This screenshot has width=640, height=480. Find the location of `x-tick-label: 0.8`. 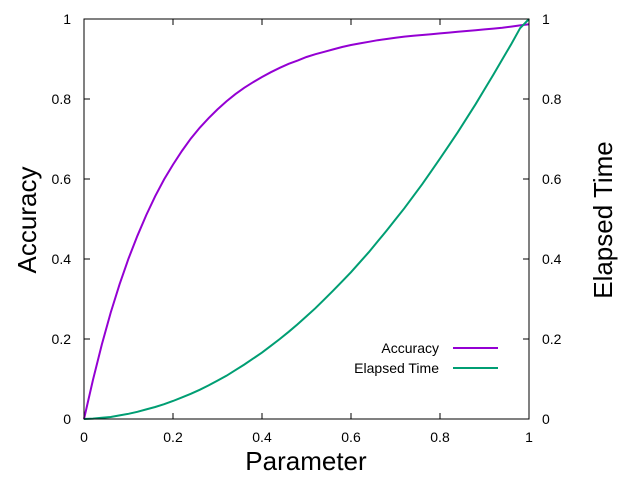

x-tick-label: 0.8 is located at coordinates (440, 437).